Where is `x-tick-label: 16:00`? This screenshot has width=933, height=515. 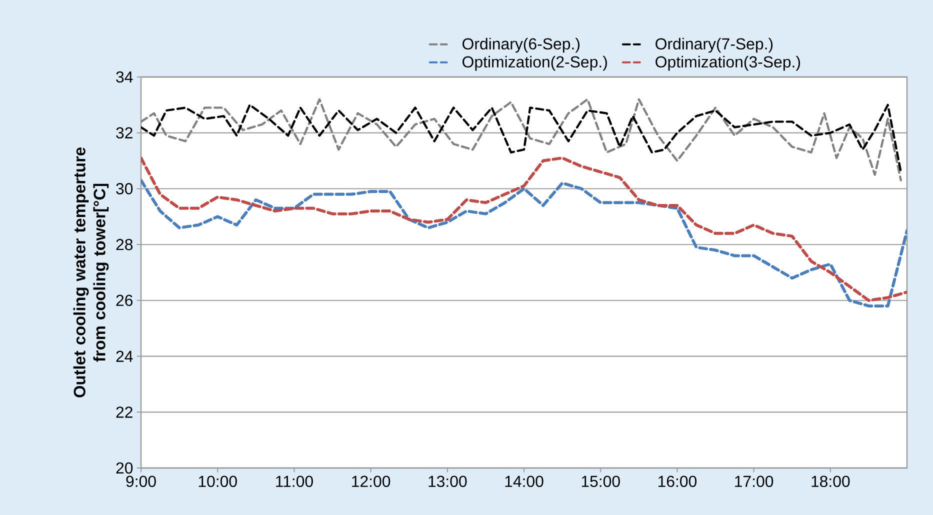
x-tick-label: 16:00 is located at coordinates (677, 482).